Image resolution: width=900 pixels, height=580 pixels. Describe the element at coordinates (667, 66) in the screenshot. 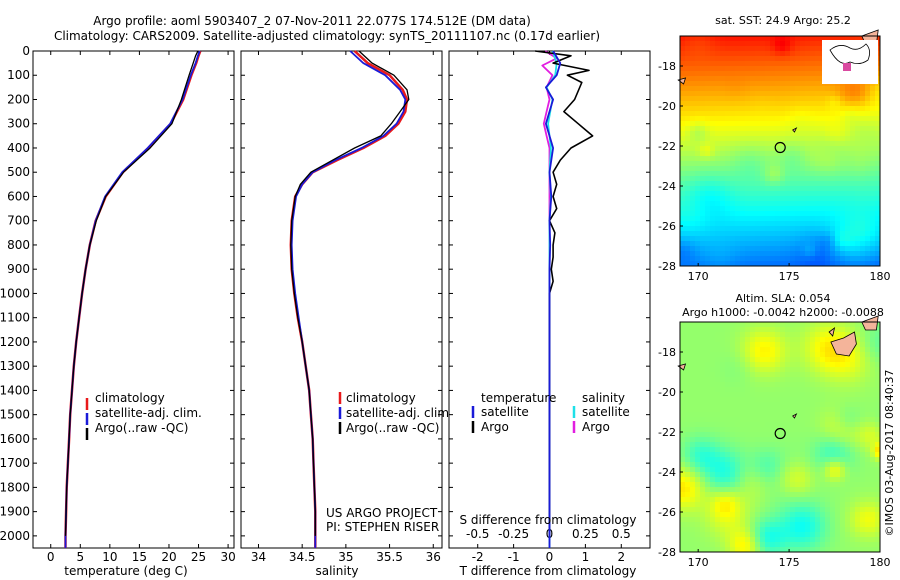

I see `map-y-tick-label: -18` at that location.